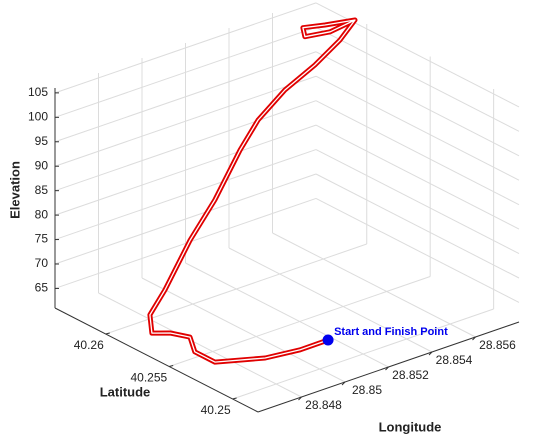 The height and width of the screenshot is (442, 550). Describe the element at coordinates (497, 345) in the screenshot. I see `x-tick-label: 28.856` at that location.